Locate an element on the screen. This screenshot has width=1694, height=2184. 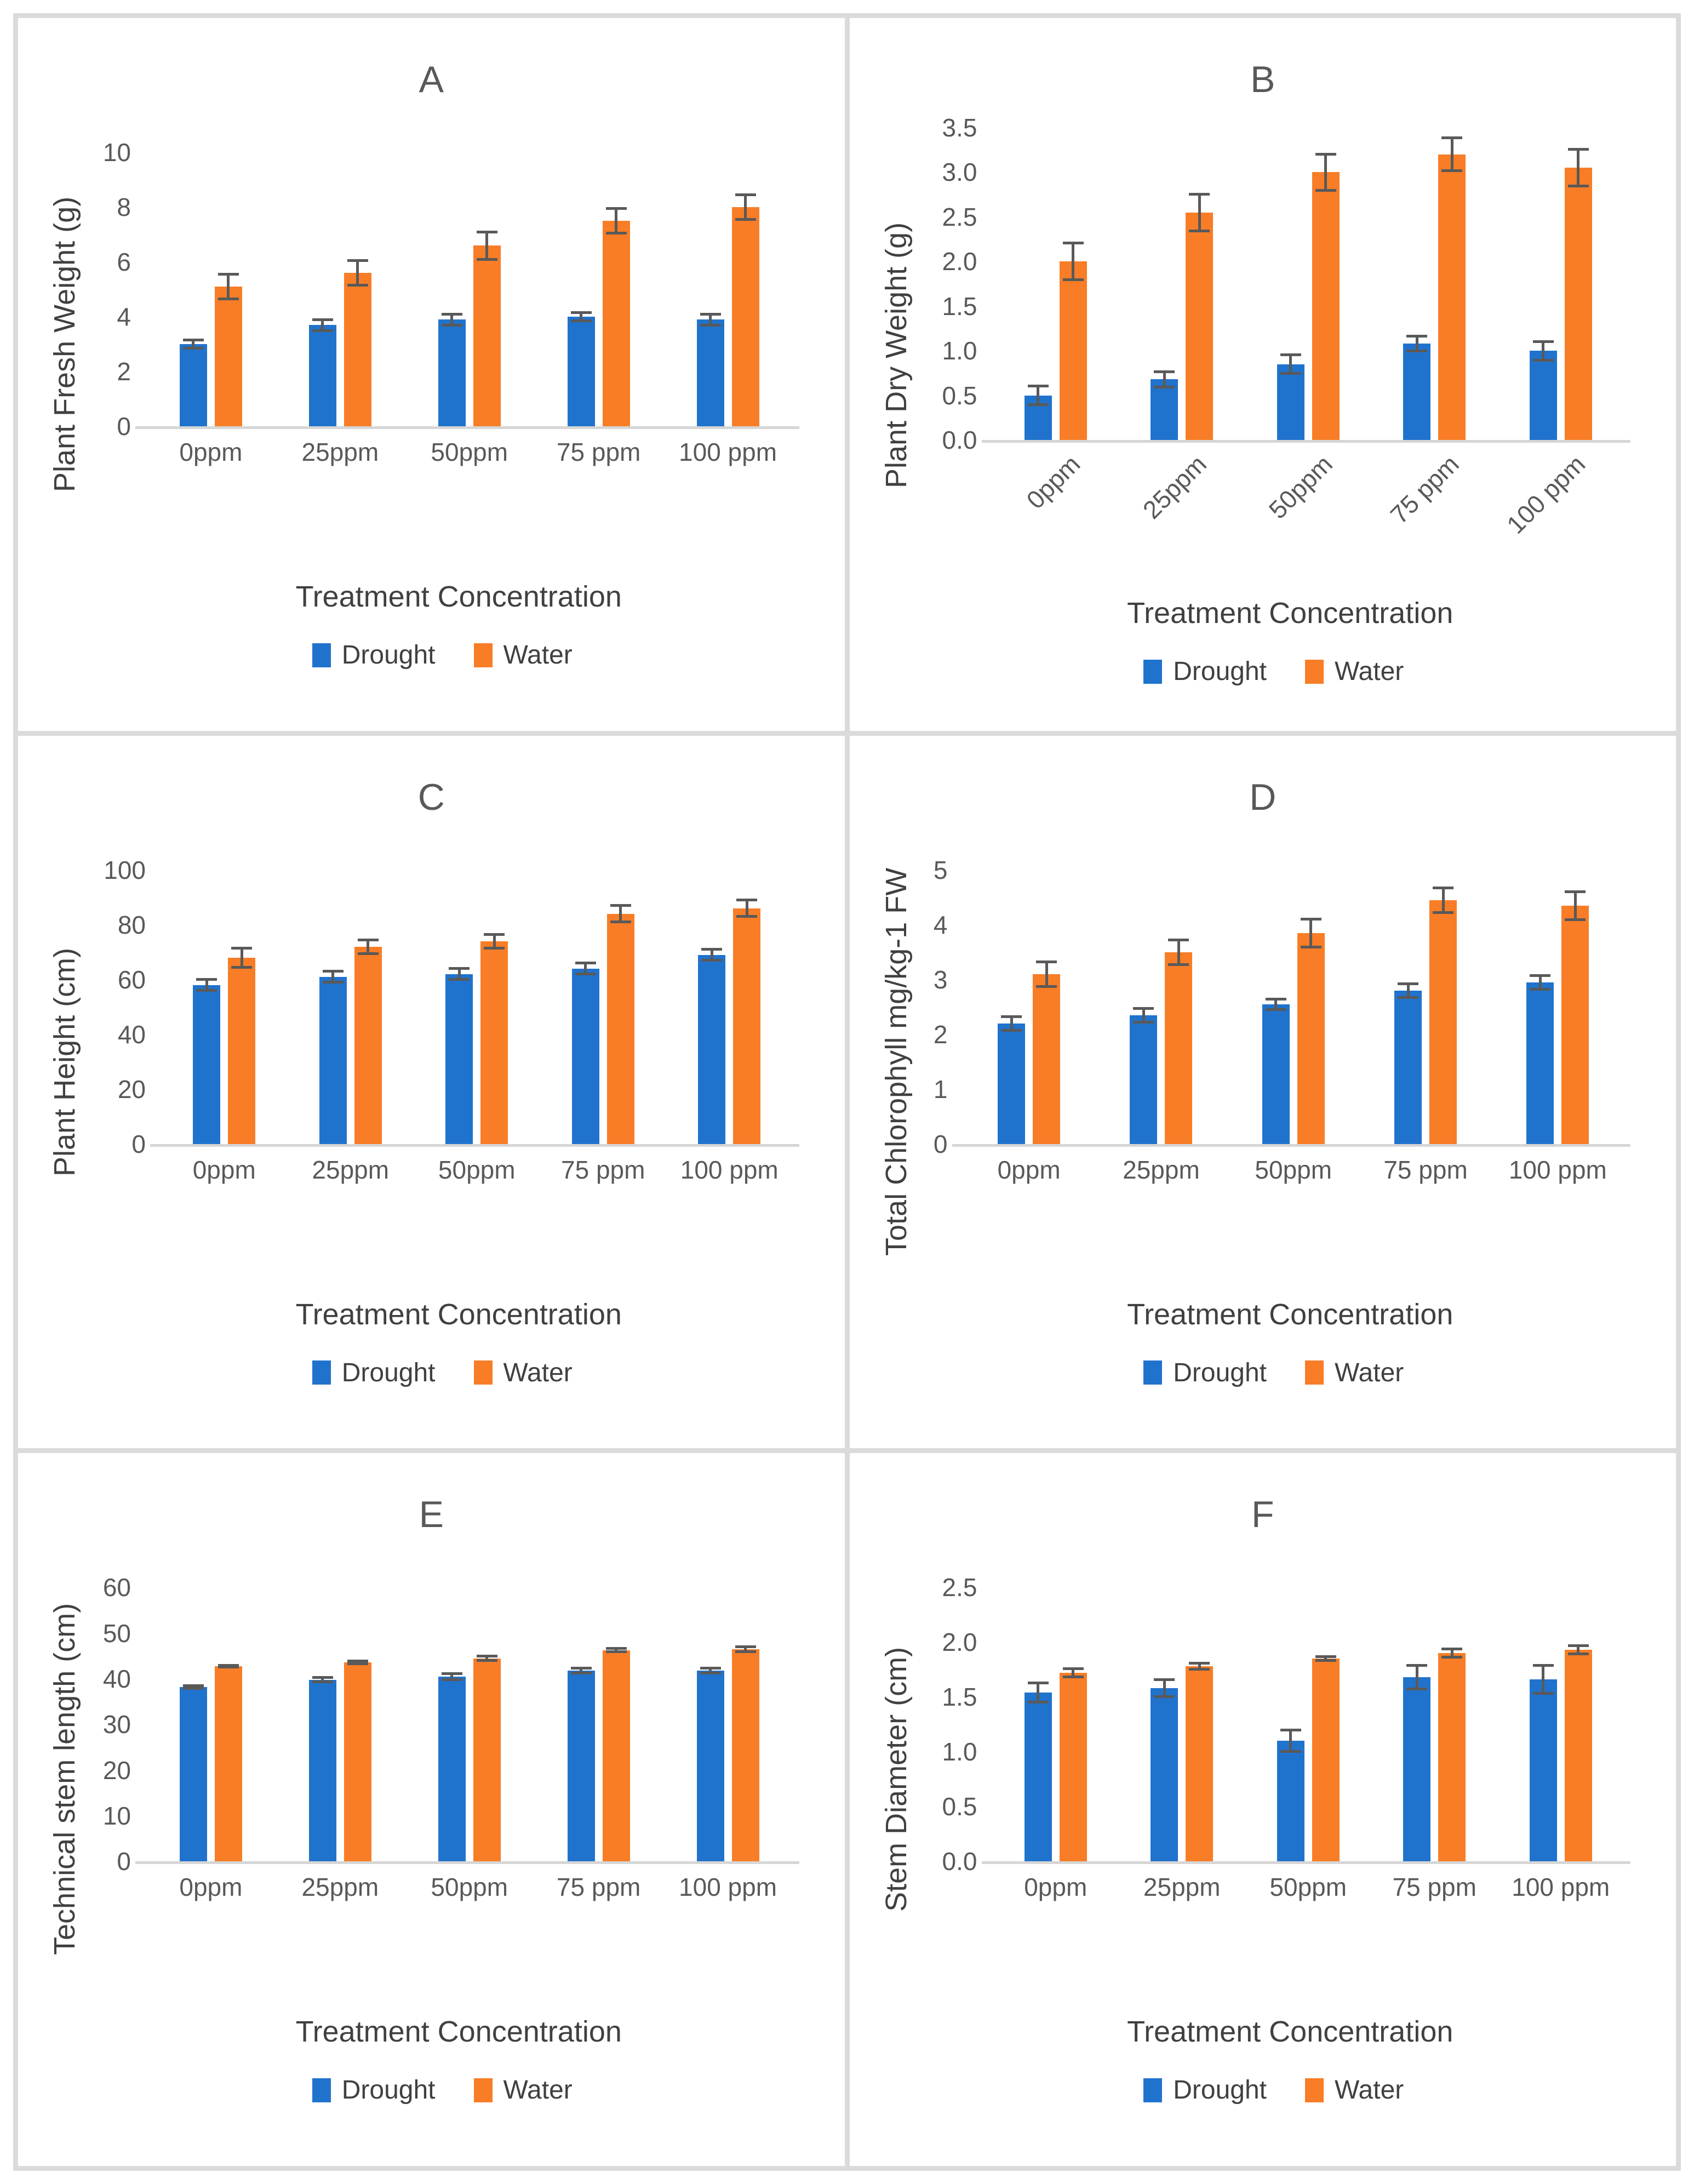
y-axis-ticks: 0 10 20 30 40 50 60 is located at coordinates (117, 1724).